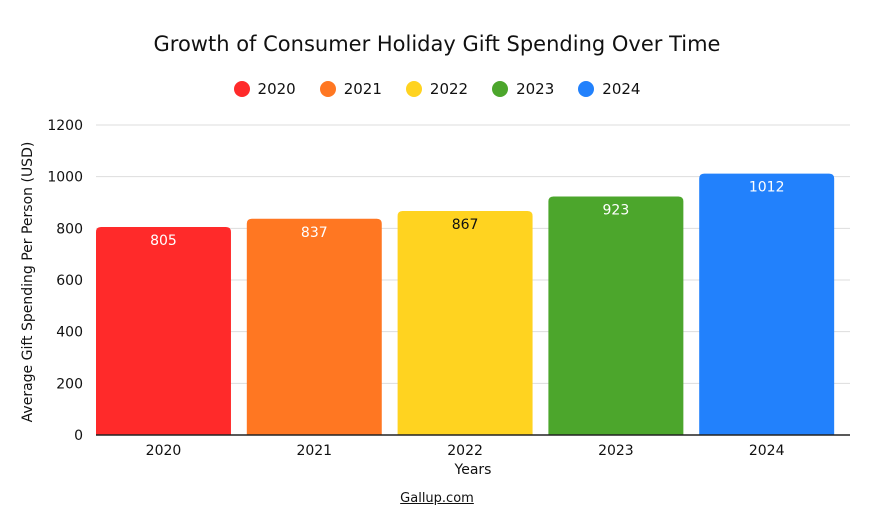  I want to click on legend-swatch-2022, so click(413, 89).